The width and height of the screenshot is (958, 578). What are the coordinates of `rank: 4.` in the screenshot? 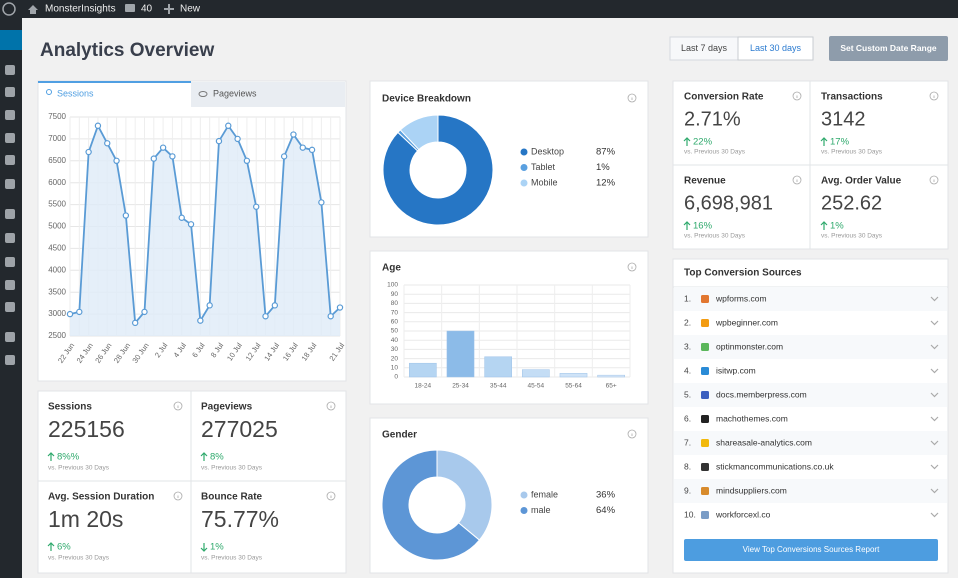 It's located at (687, 370).